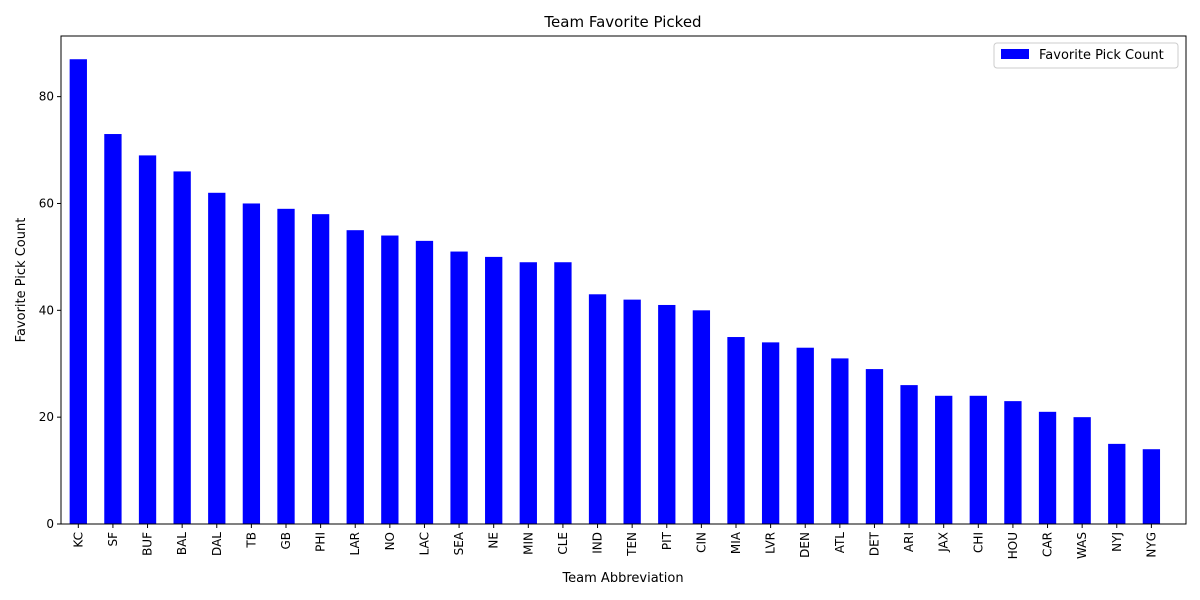 Image resolution: width=1200 pixels, height=600 pixels. I want to click on bar-dal, so click(217, 358).